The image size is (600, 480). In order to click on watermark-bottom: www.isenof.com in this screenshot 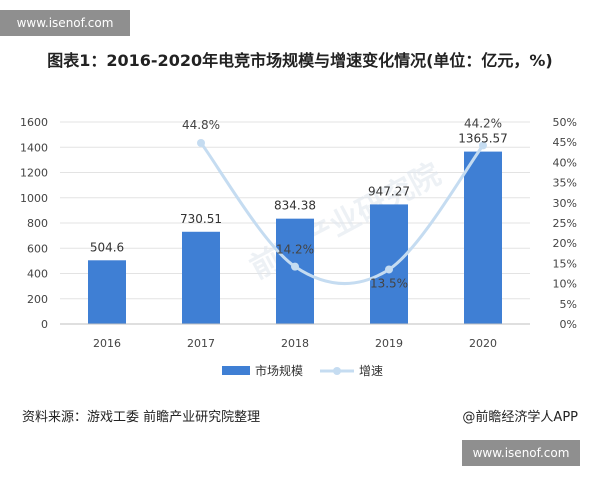, I will do `click(521, 453)`.